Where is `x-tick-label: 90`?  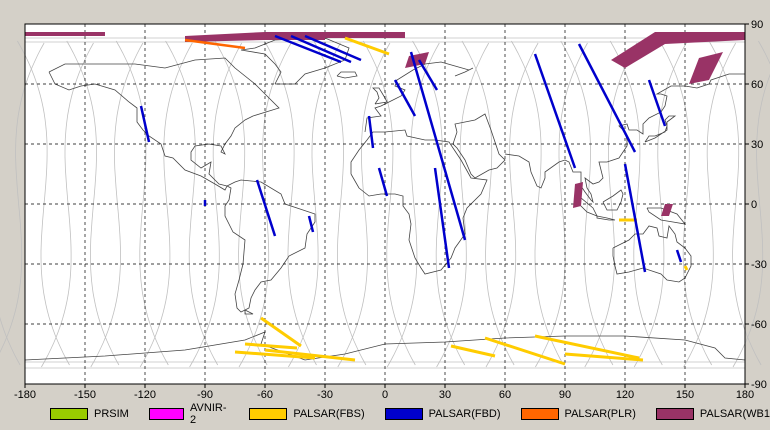
x-tick-label: 90 is located at coordinates (565, 395).